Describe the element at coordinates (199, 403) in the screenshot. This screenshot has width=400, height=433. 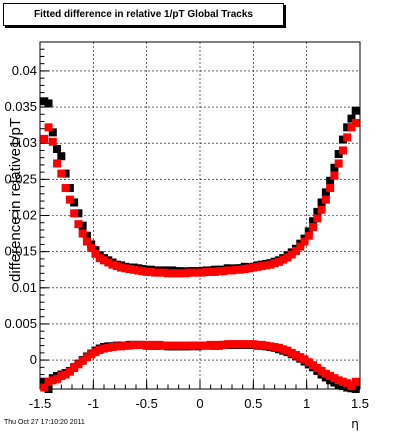
I see `x-tick-label: 0` at that location.